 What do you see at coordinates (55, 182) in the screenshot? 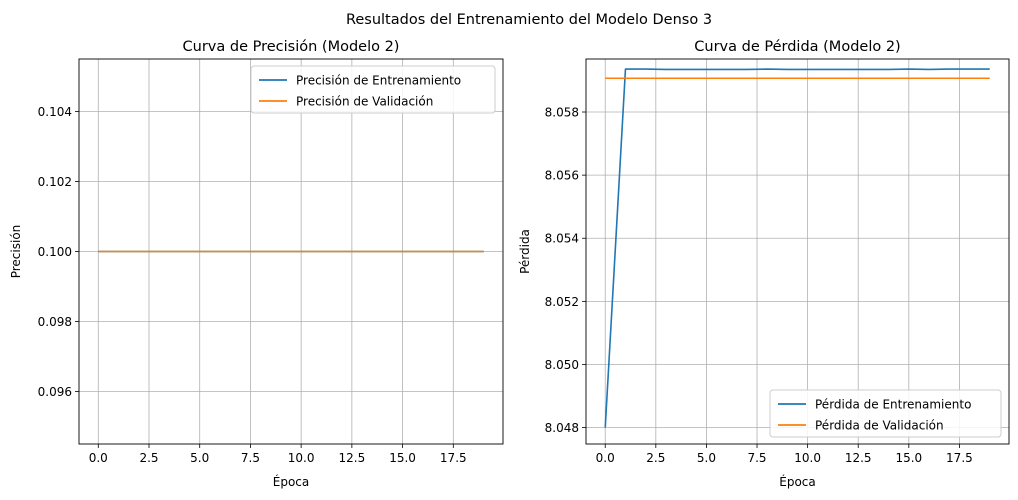
I see `y-tick-label: 0.102` at bounding box center [55, 182].